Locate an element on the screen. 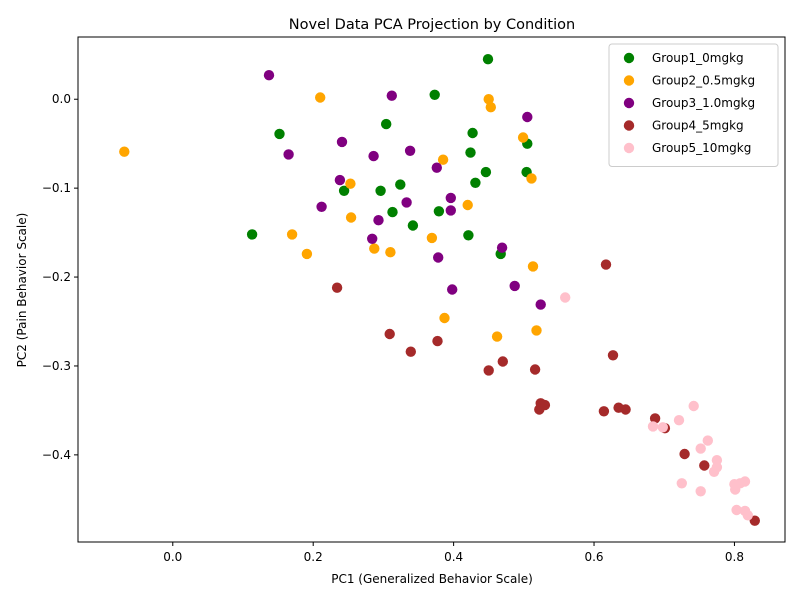 Image resolution: width=800 pixels, height=600 pixels. y-tick-label: −0.2 is located at coordinates (56, 277).